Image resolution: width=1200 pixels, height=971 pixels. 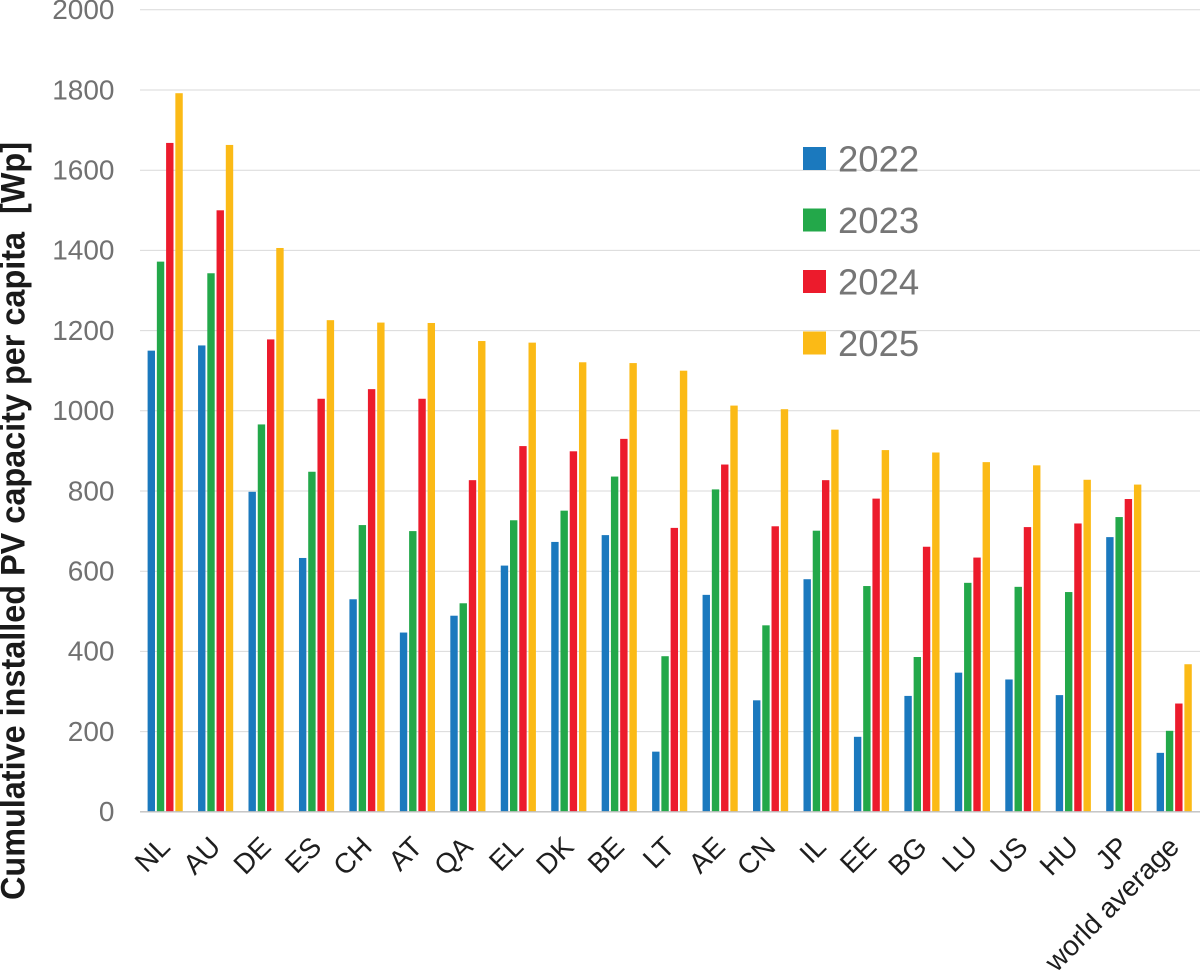 What do you see at coordinates (83, 330) in the screenshot?
I see `svg-text: 1200` at bounding box center [83, 330].